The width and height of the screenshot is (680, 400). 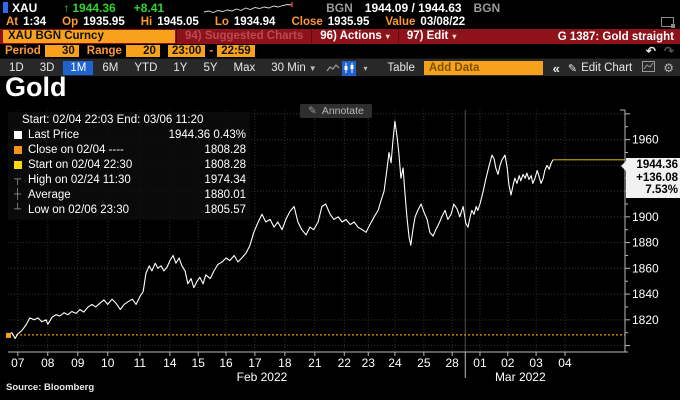 I want to click on low-marker-icon: ┴, so click(x=18, y=209).